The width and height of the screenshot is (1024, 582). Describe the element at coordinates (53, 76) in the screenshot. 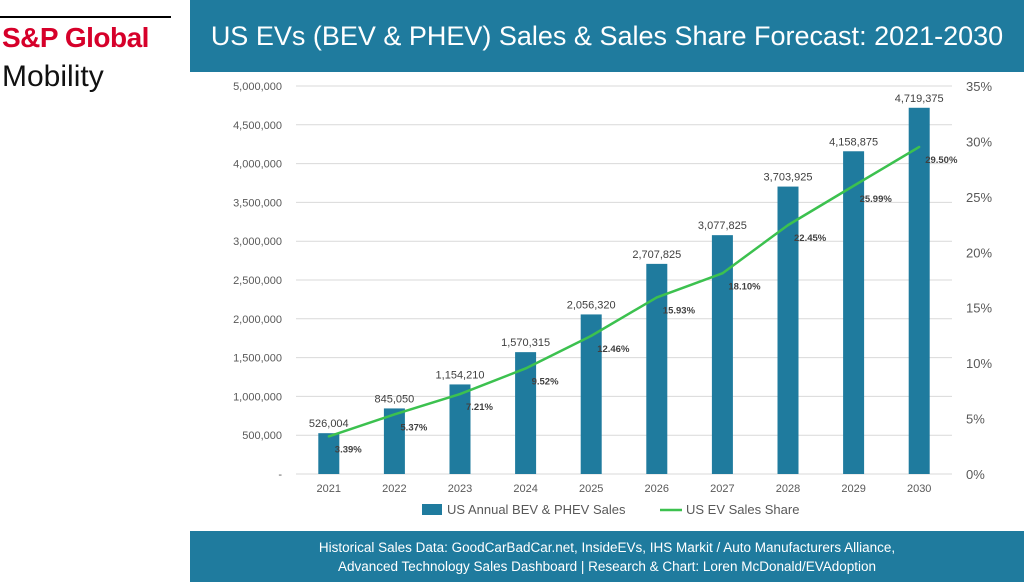

I see `logo-line-2: Mobility` at that location.